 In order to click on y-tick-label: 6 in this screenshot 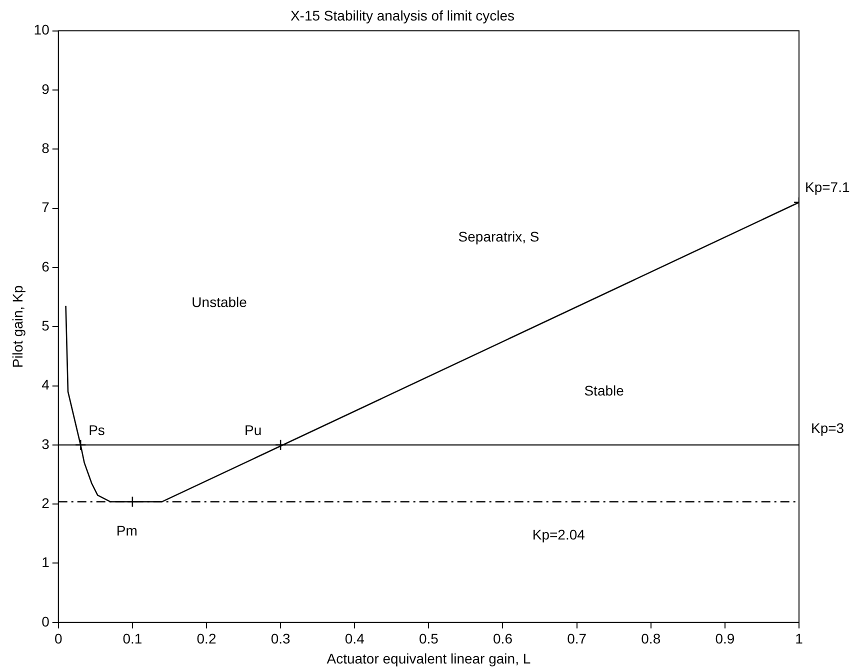, I will do `click(46, 266)`.